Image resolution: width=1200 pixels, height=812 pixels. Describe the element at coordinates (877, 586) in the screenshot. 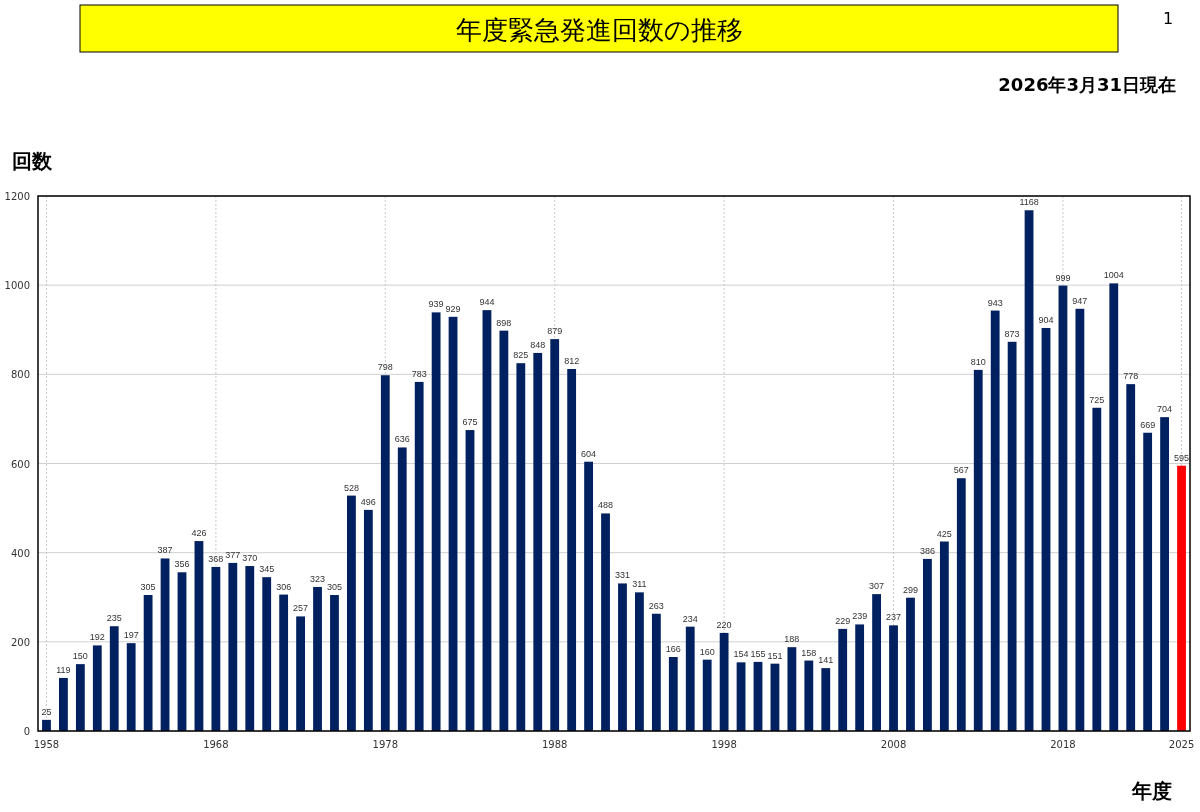

I see `data-label: 307` at that location.